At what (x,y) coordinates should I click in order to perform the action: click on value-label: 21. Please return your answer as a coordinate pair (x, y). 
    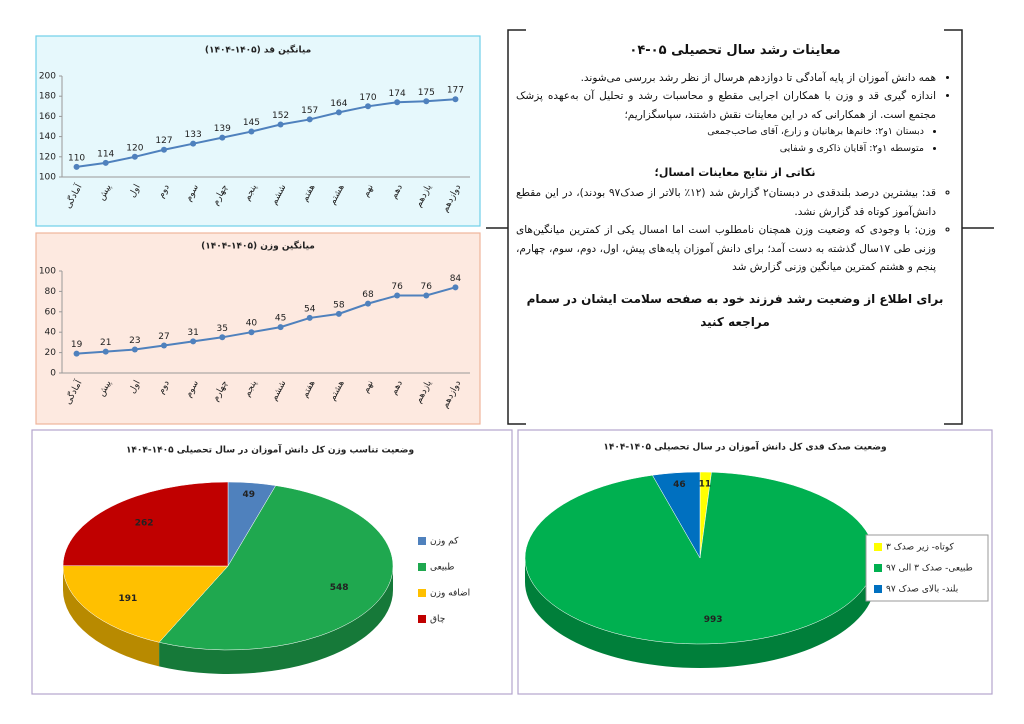
    Looking at the image, I should click on (105, 343).